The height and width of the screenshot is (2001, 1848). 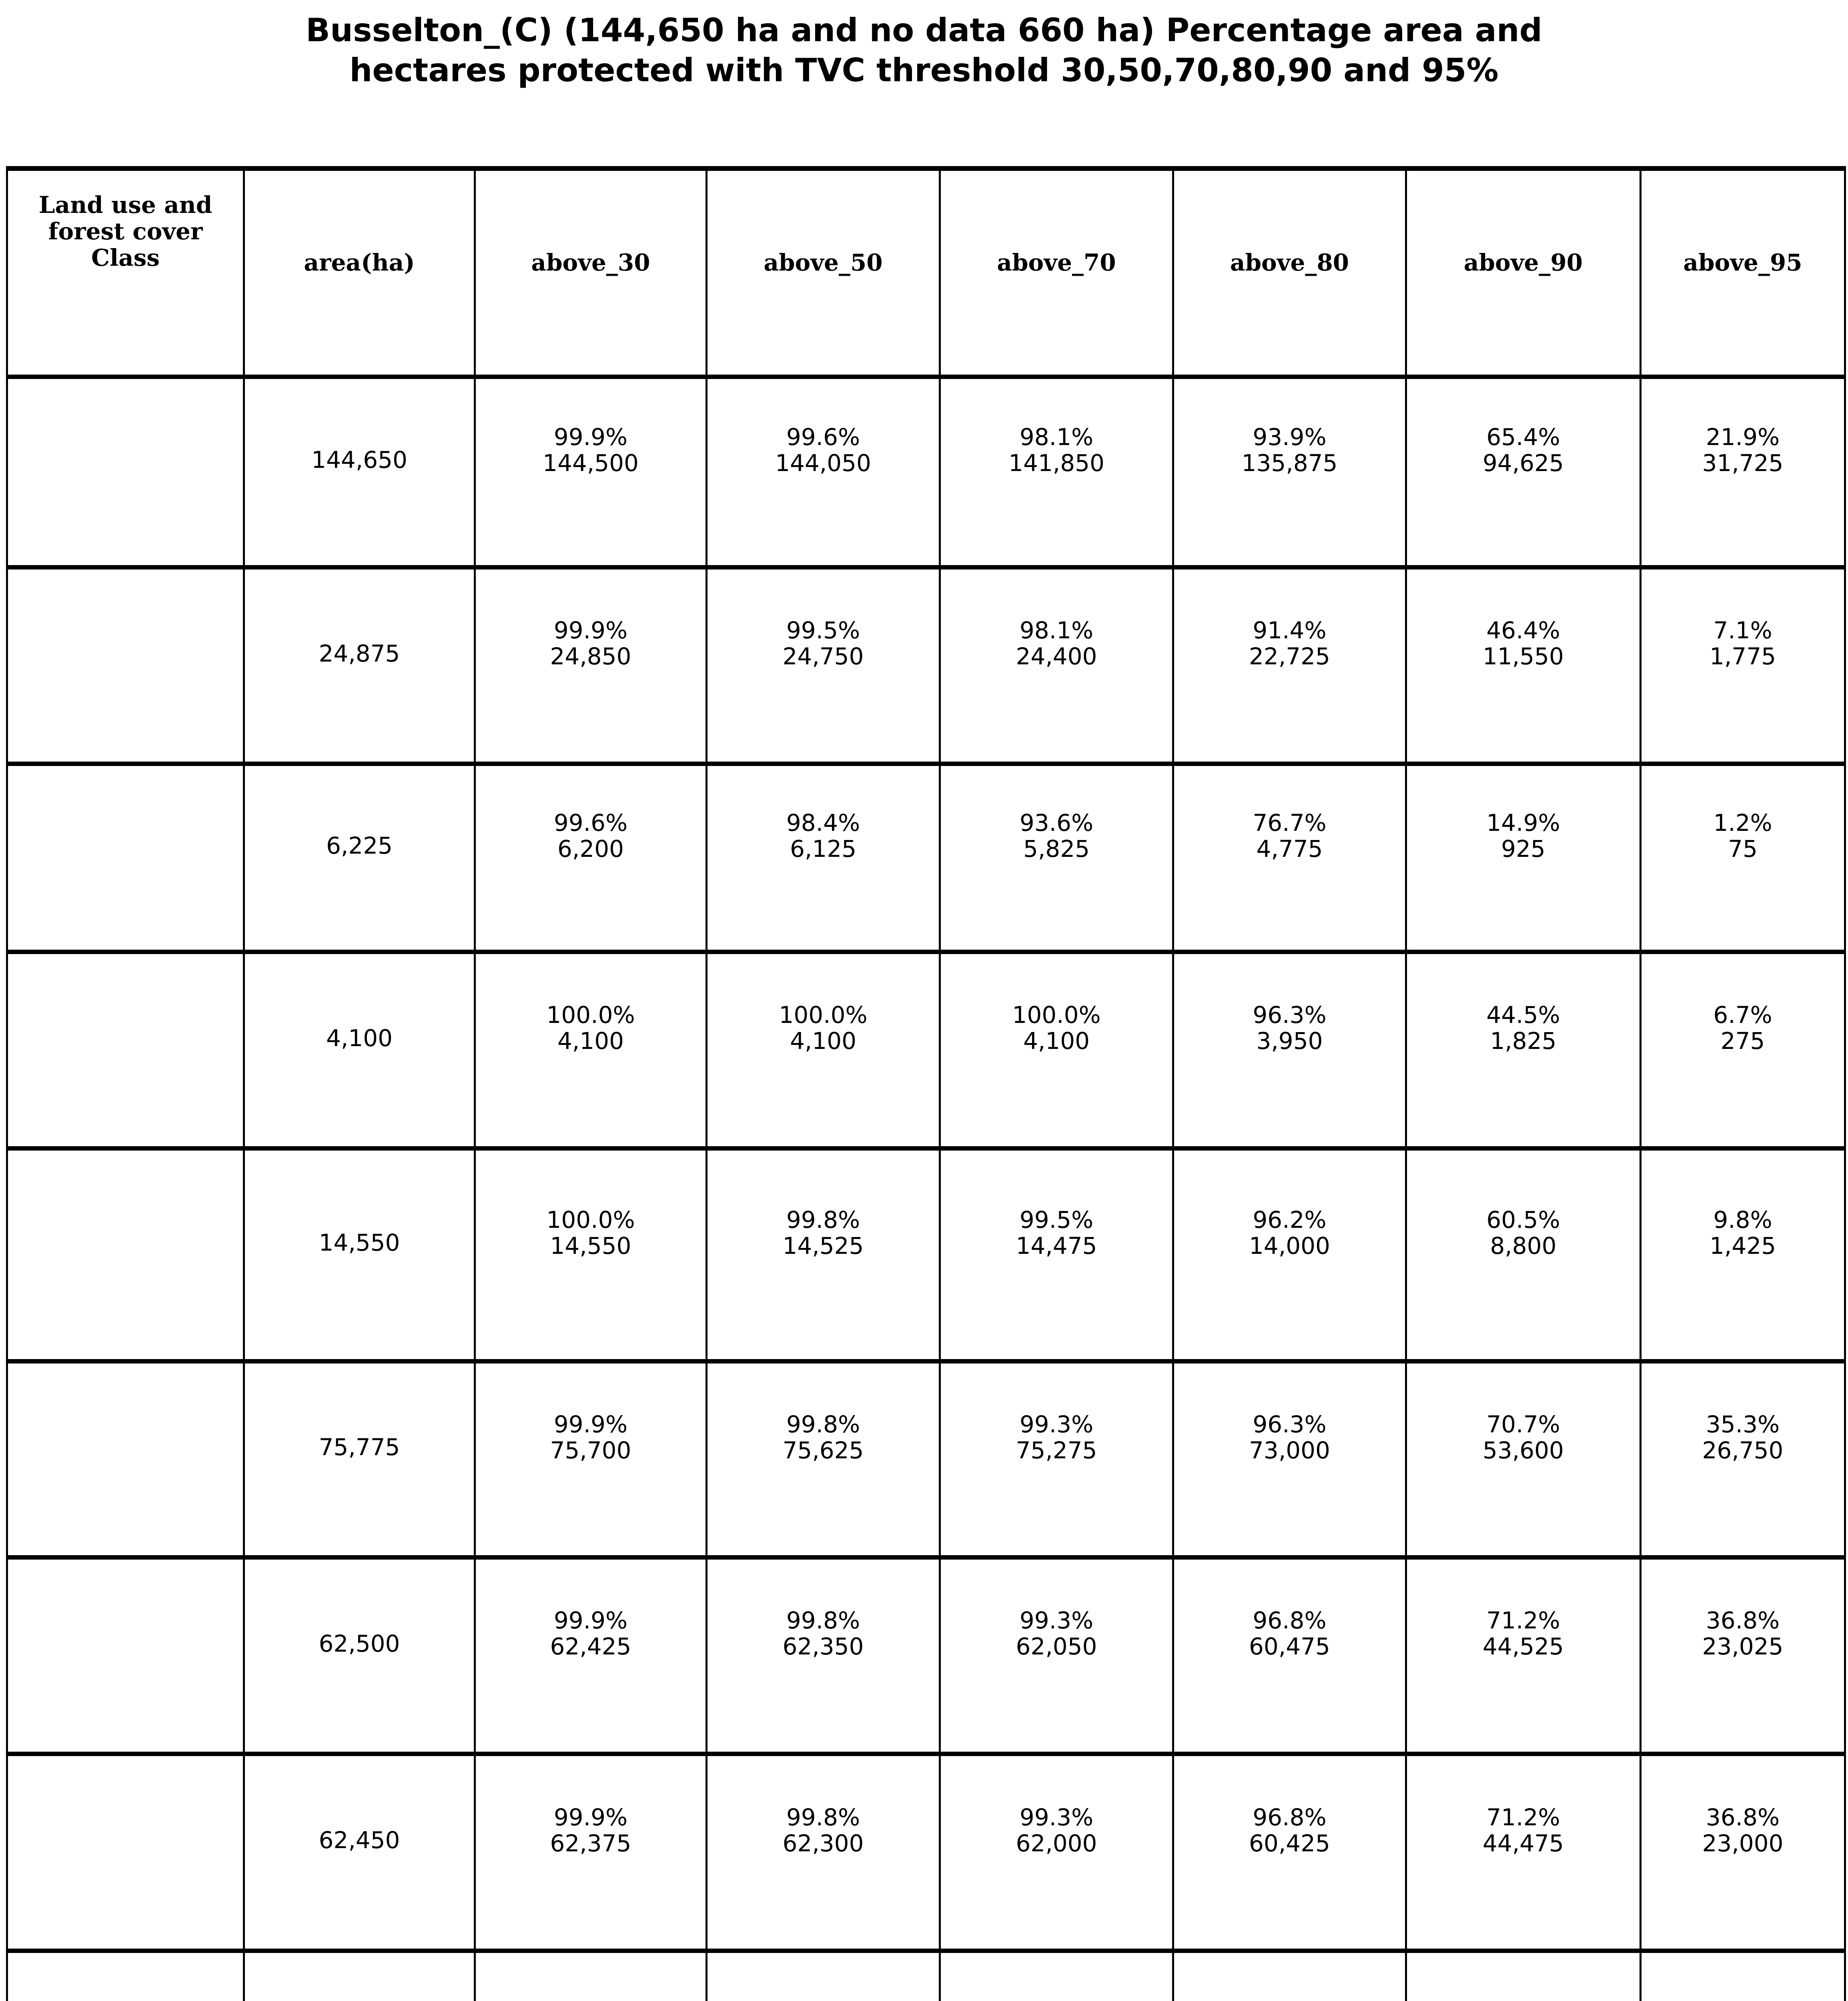 I want to click on threshold-cell: 7.1% 1,775, so click(x=1743, y=667).